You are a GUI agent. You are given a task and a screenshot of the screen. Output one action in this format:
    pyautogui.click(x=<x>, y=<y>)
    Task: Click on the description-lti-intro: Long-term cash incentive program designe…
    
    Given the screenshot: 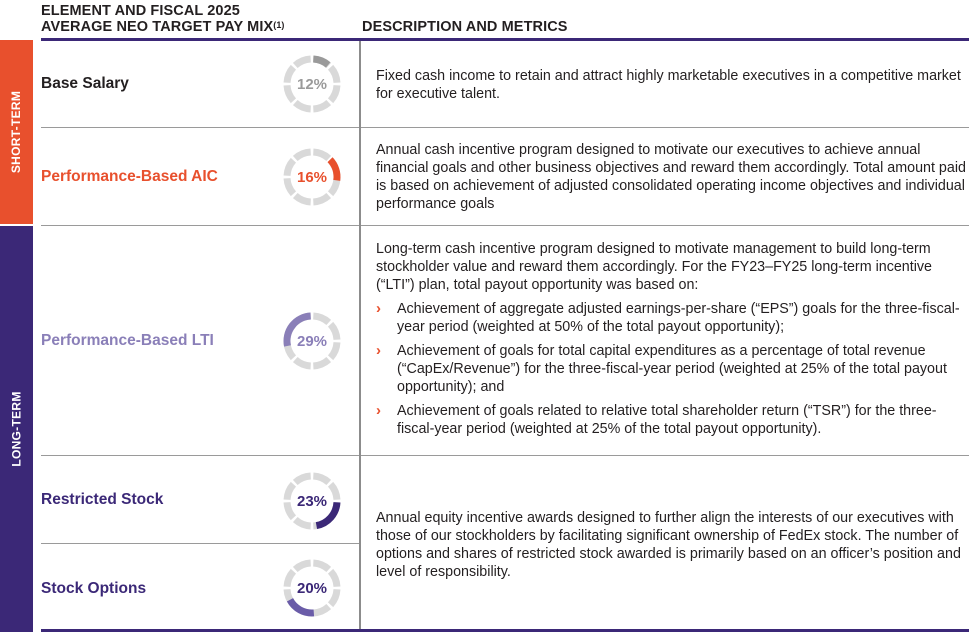 What is the action you would take?
    pyautogui.click(x=654, y=267)
    